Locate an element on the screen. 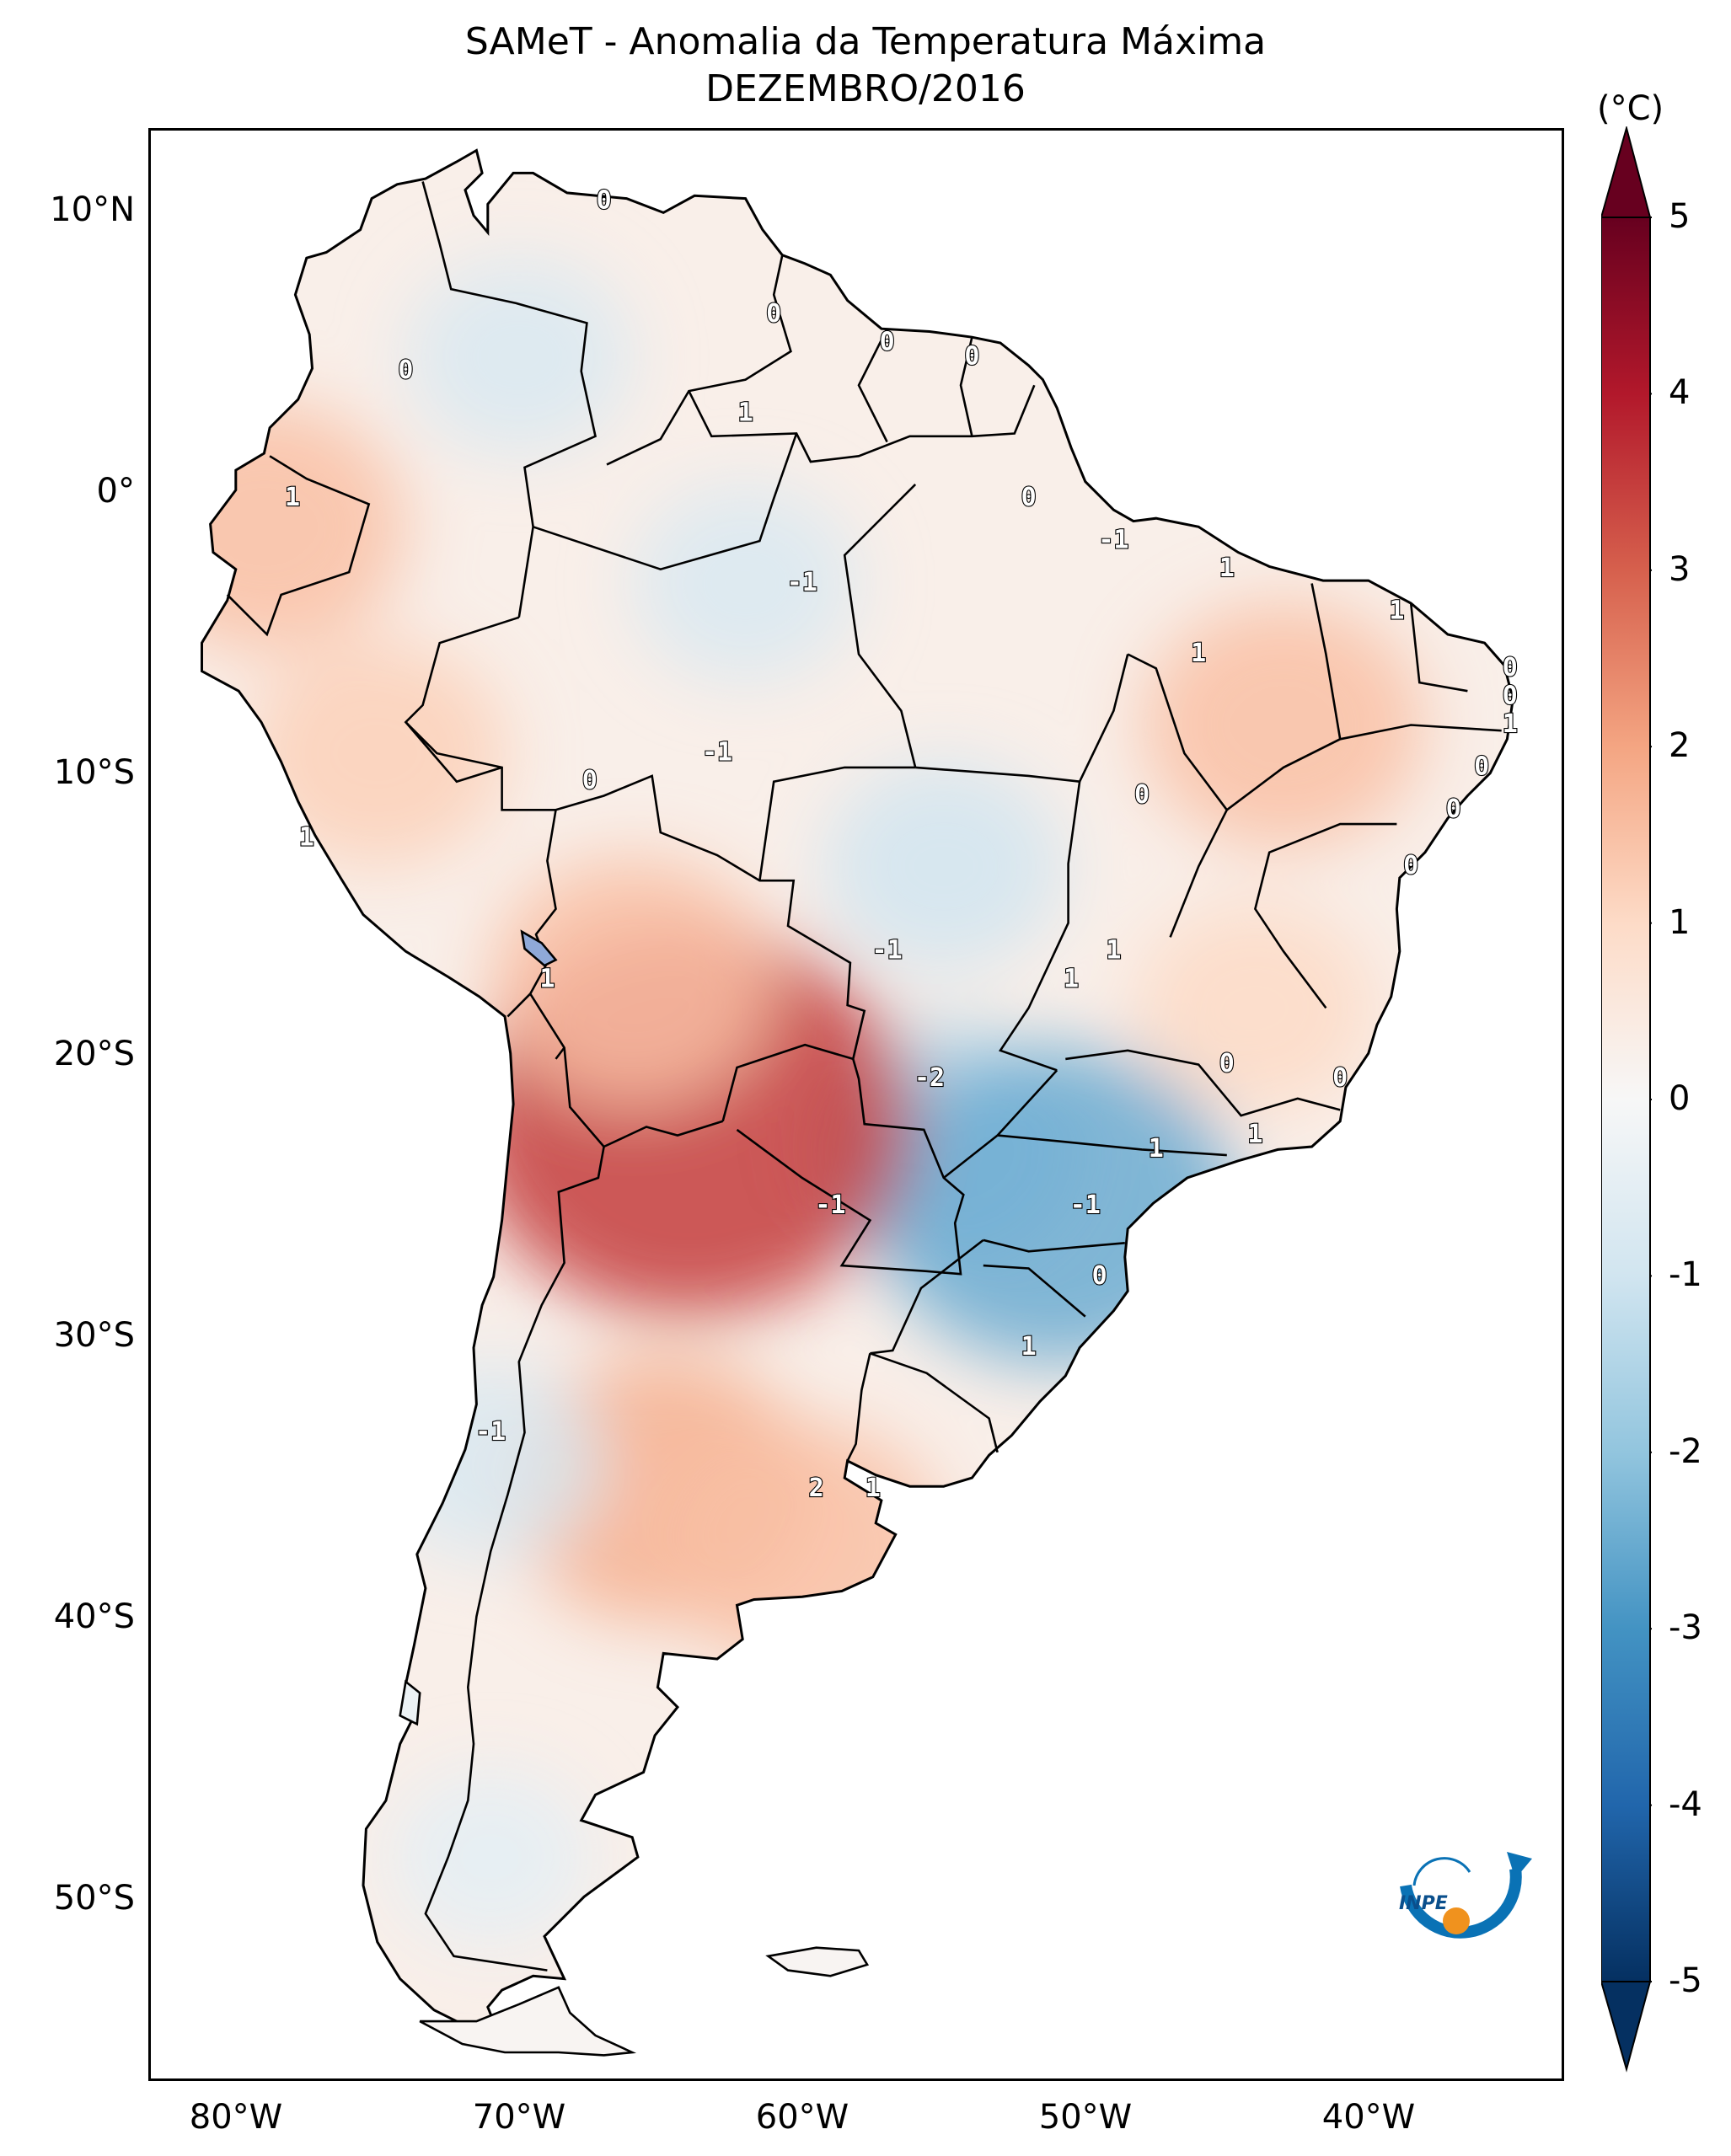 This screenshot has height=2156, width=1731. contour-label-7: 1 is located at coordinates (292, 497).